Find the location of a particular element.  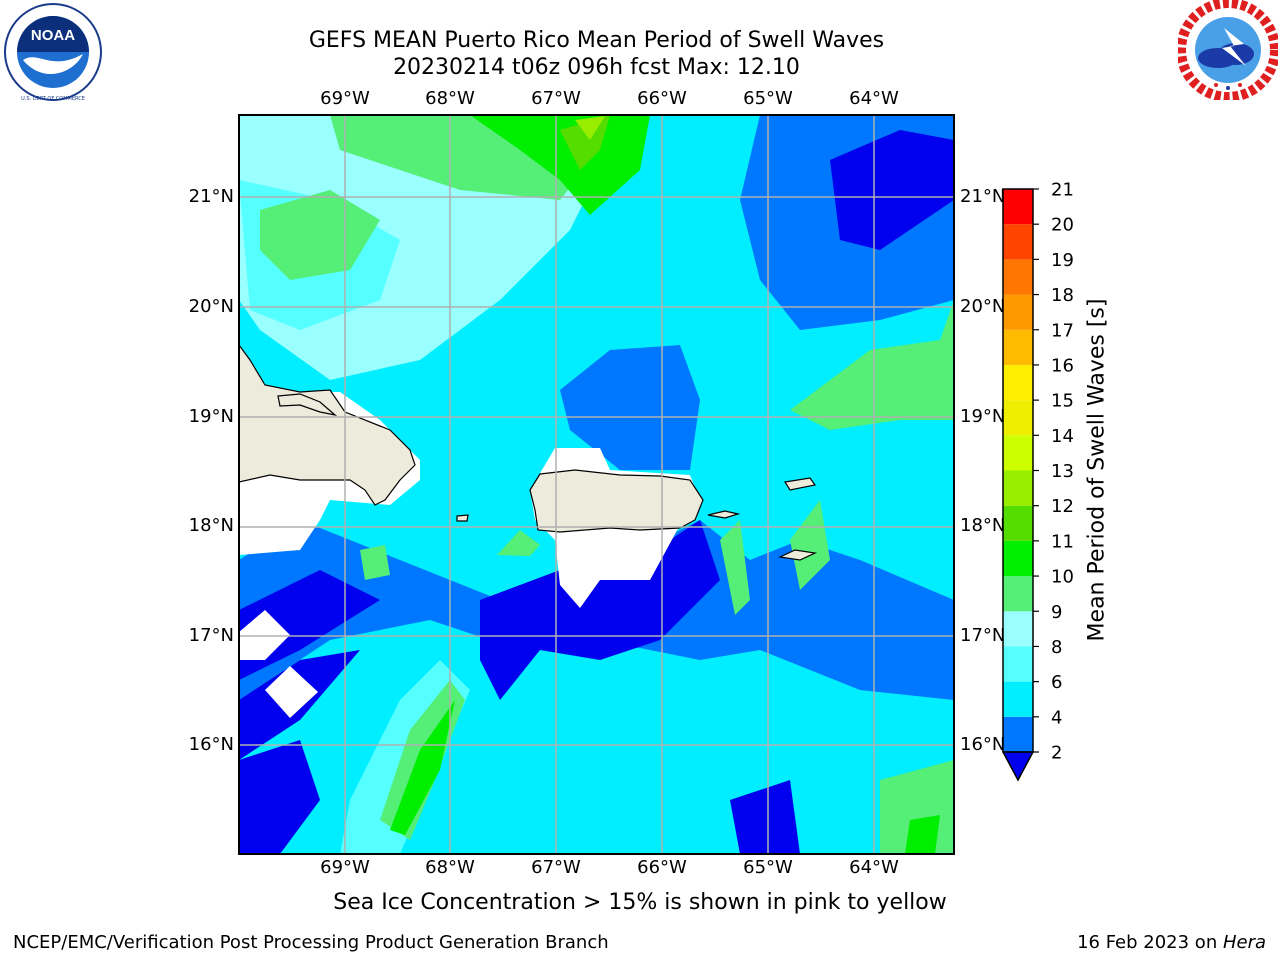

colorbar-tick-label: 6 is located at coordinates (1056, 682).